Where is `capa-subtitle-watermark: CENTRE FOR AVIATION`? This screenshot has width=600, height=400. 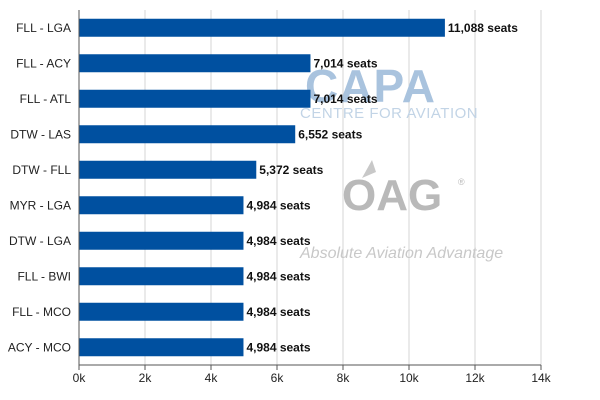
capa-subtitle-watermark: CENTRE FOR AVIATION is located at coordinates (389, 113).